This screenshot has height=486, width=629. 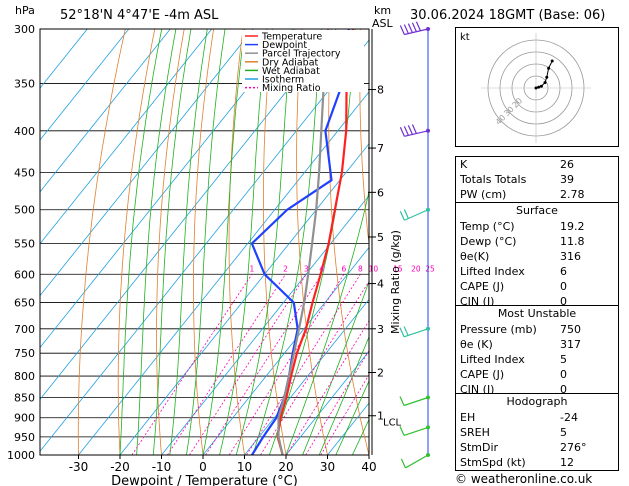 I want to click on hodograph-value: -24, so click(x=569, y=417).